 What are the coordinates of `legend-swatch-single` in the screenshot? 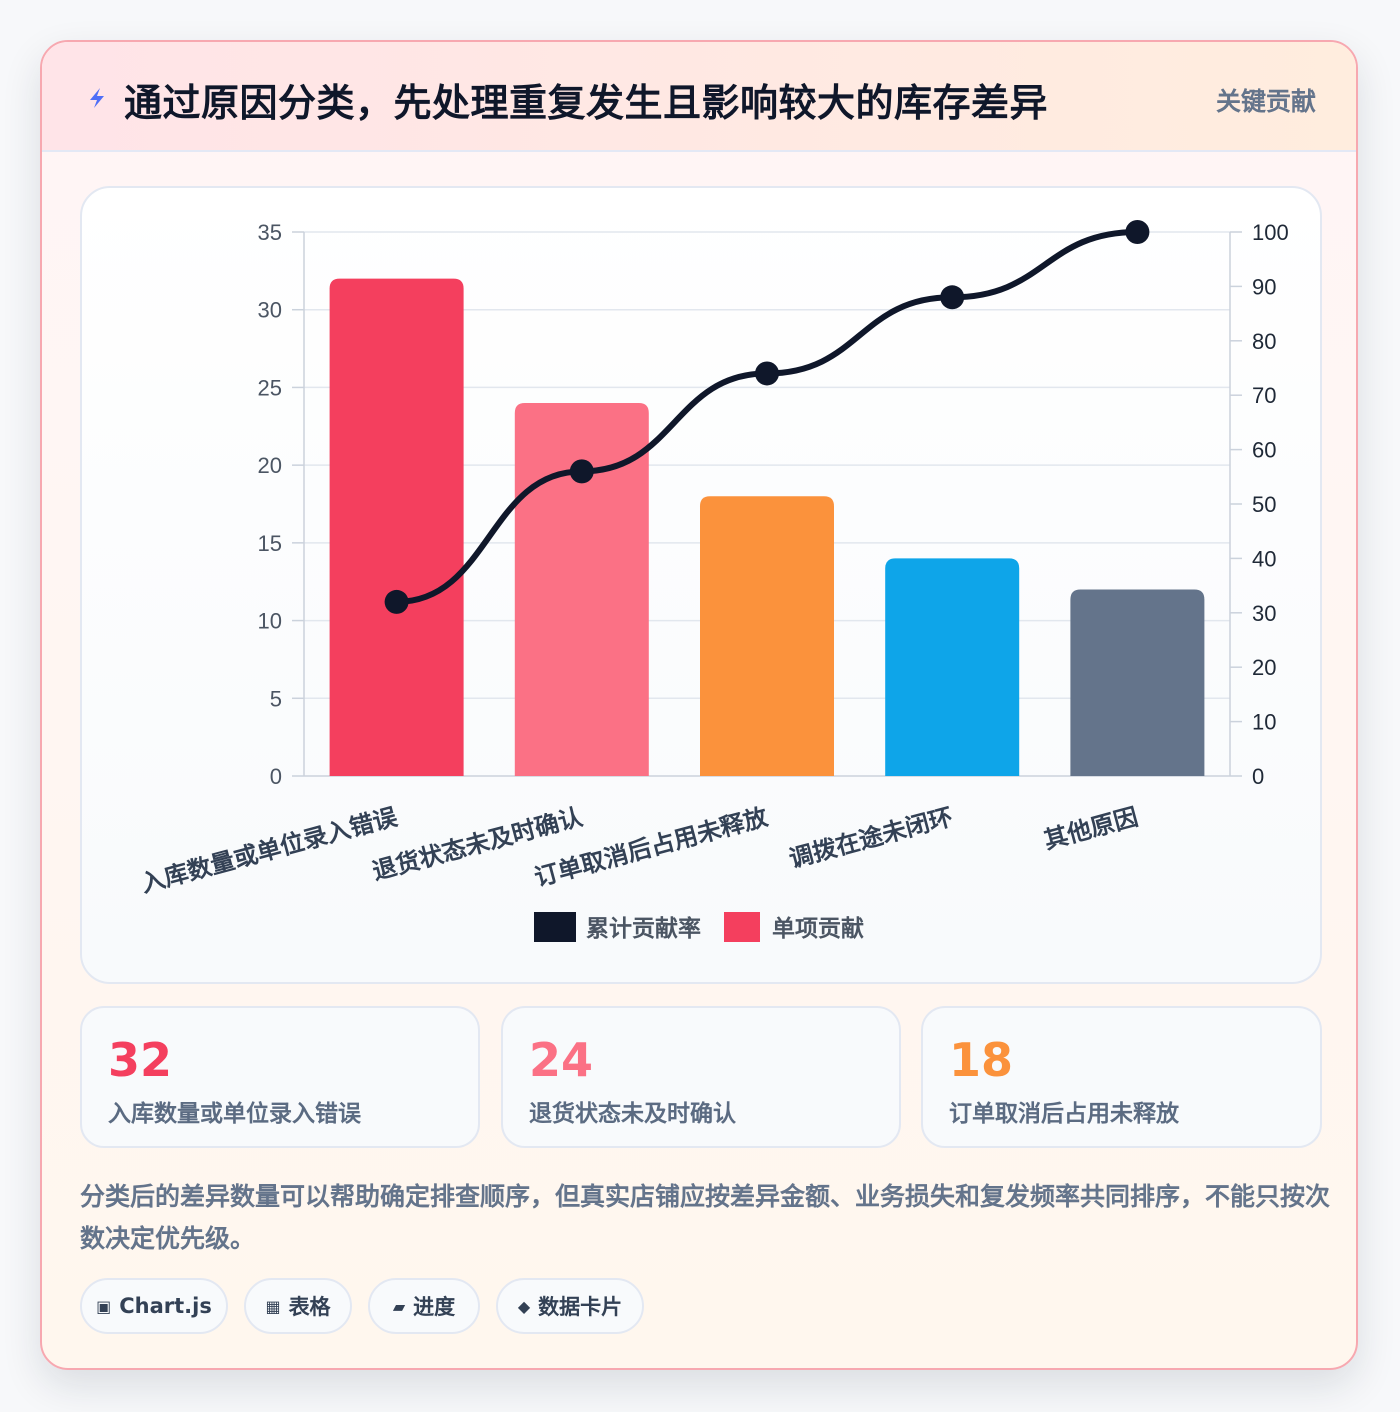 It's located at (742, 927).